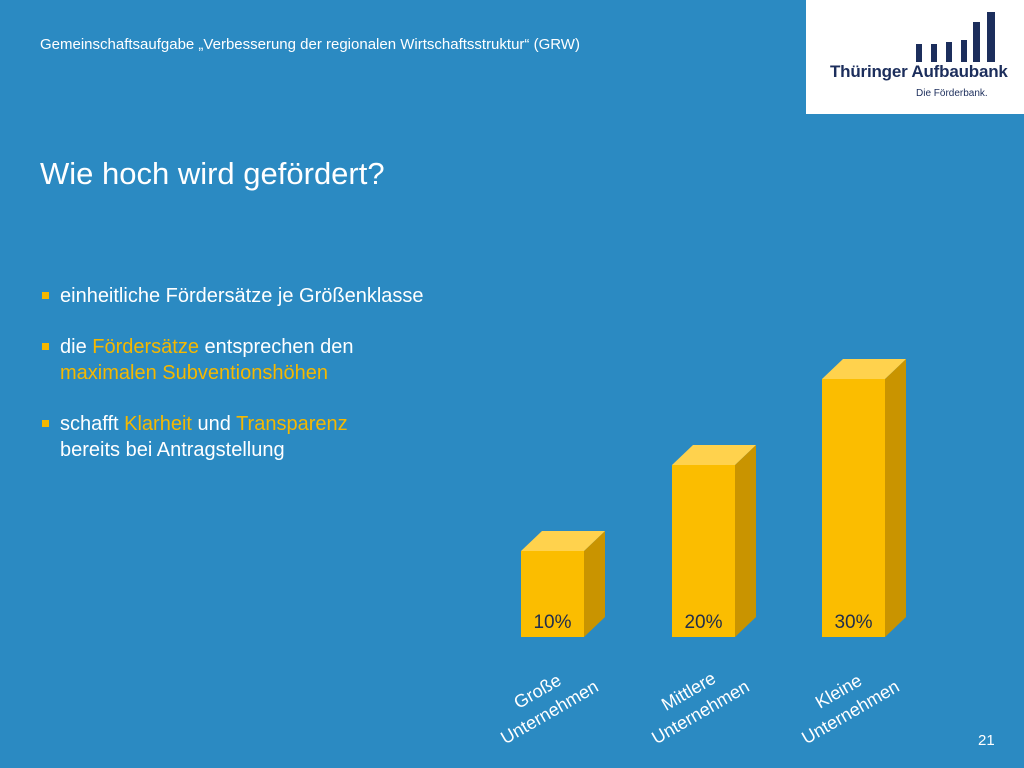 The image size is (1024, 768). Describe the element at coordinates (703, 622) in the screenshot. I see `data-label-2: 20%` at that location.